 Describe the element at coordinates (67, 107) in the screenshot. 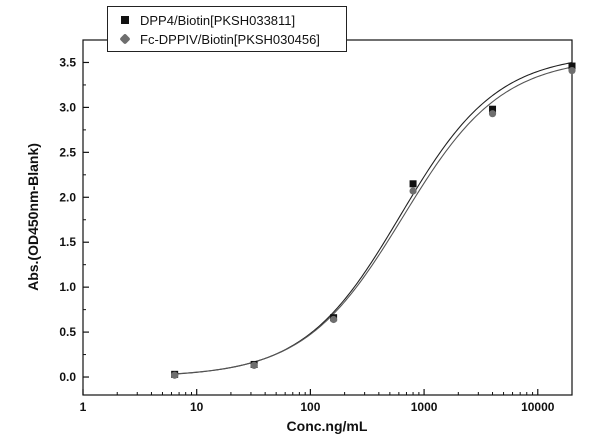

I see `y-tick-label: 3.0` at that location.